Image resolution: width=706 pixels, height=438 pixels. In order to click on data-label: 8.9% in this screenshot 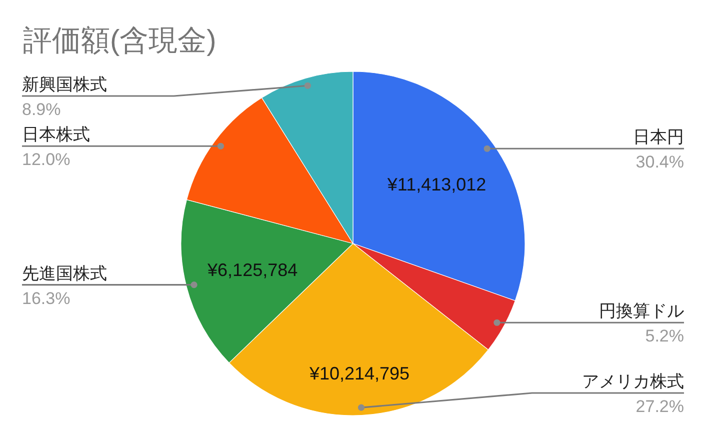, I will do `click(41, 109)`.